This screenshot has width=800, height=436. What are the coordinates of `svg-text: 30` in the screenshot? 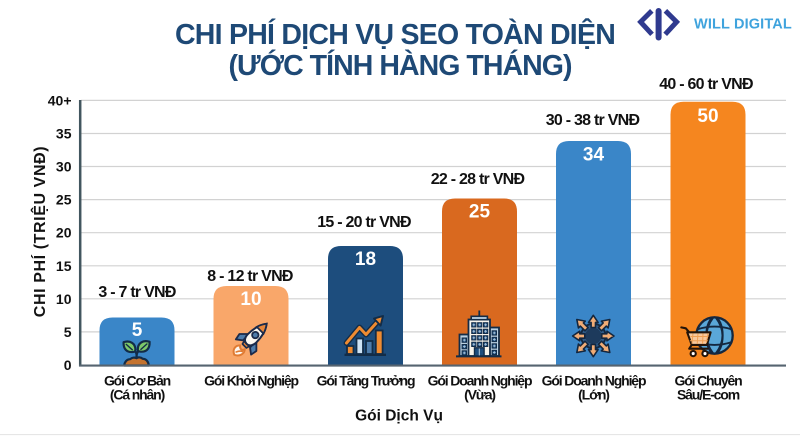 It's located at (64, 167).